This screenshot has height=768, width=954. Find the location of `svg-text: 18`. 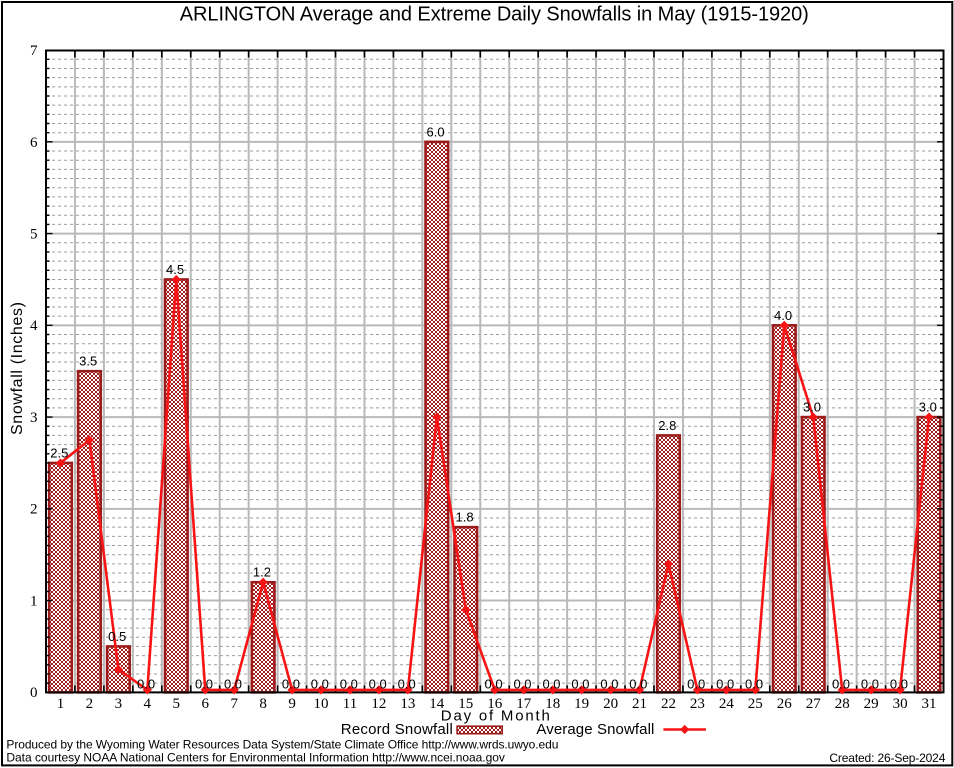

svg-text: 18 is located at coordinates (552, 704).